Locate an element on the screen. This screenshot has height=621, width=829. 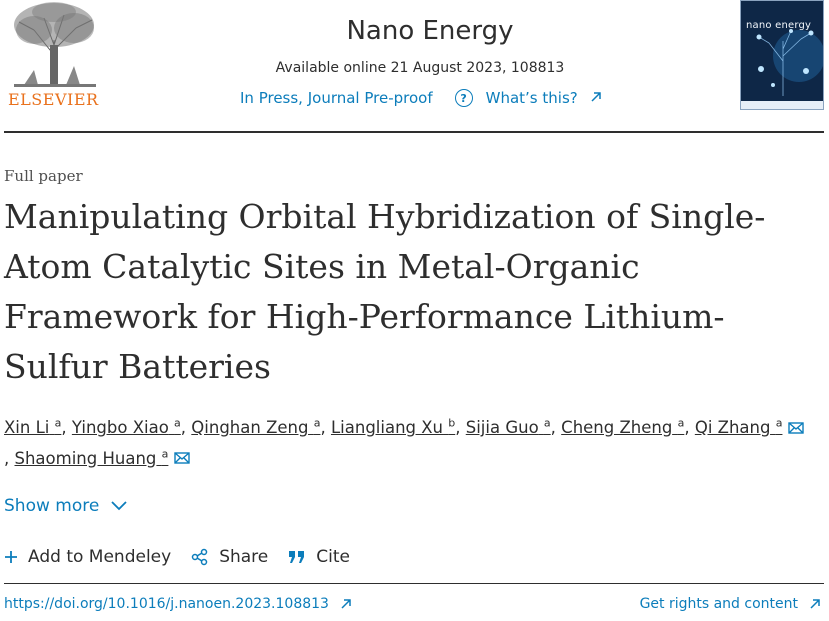
author-link: Yingbo Xiao a is located at coordinates (126, 427).